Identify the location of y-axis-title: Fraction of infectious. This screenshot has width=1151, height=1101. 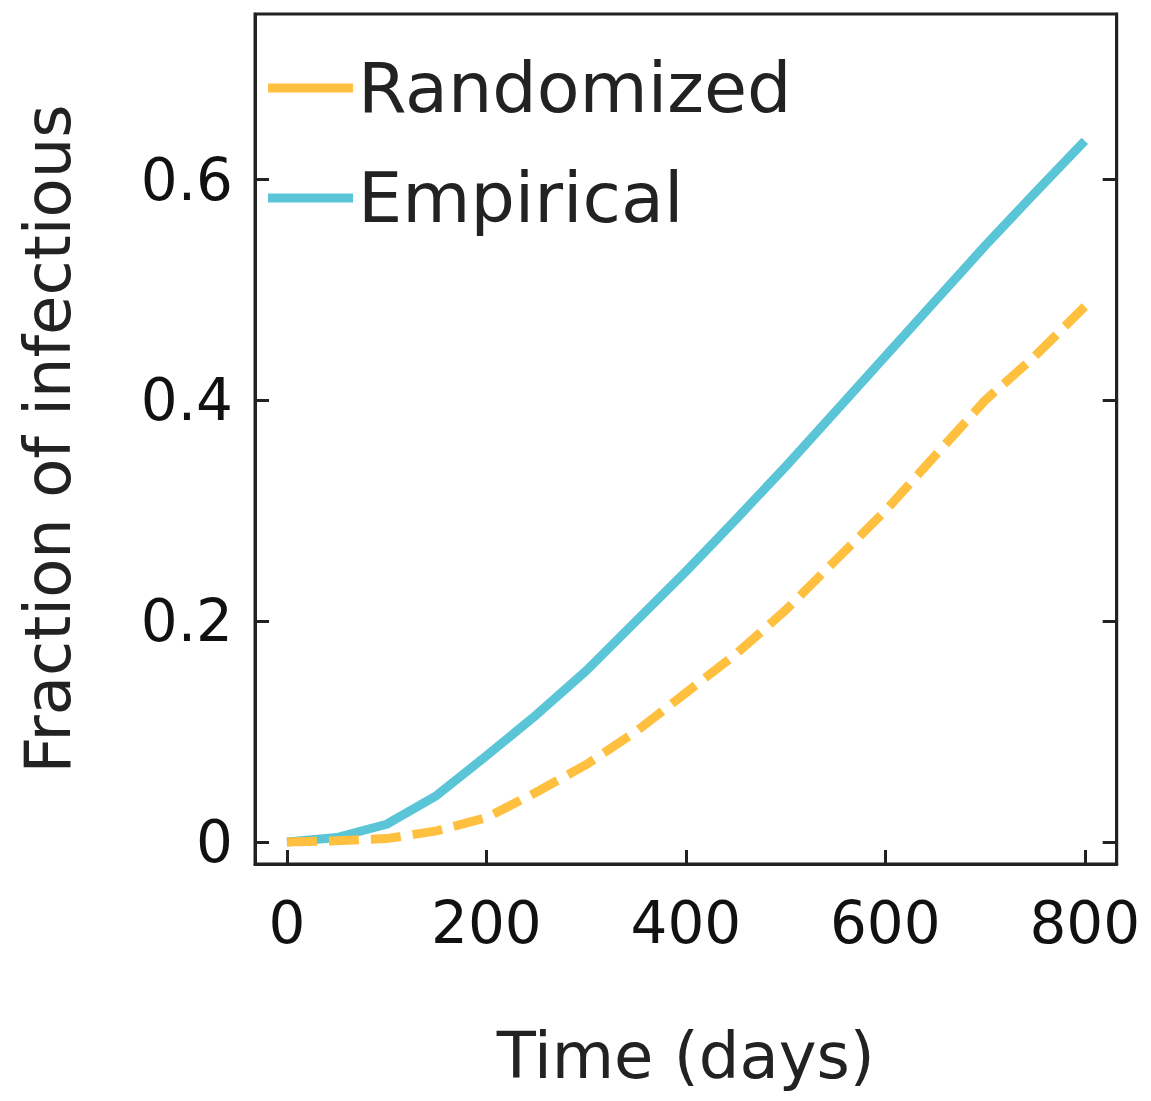
(48, 439).